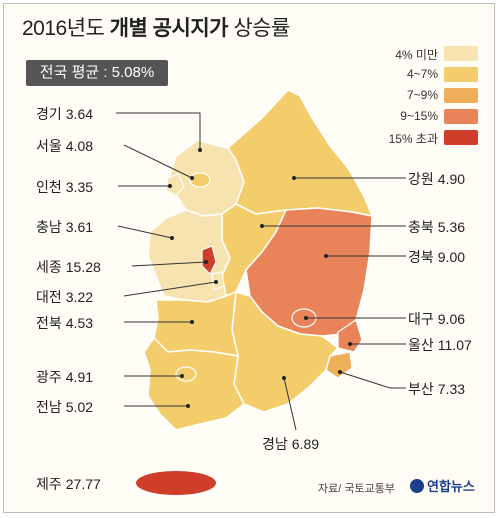  What do you see at coordinates (63, 28) in the screenshot?
I see `title-year: 2016년도` at bounding box center [63, 28].